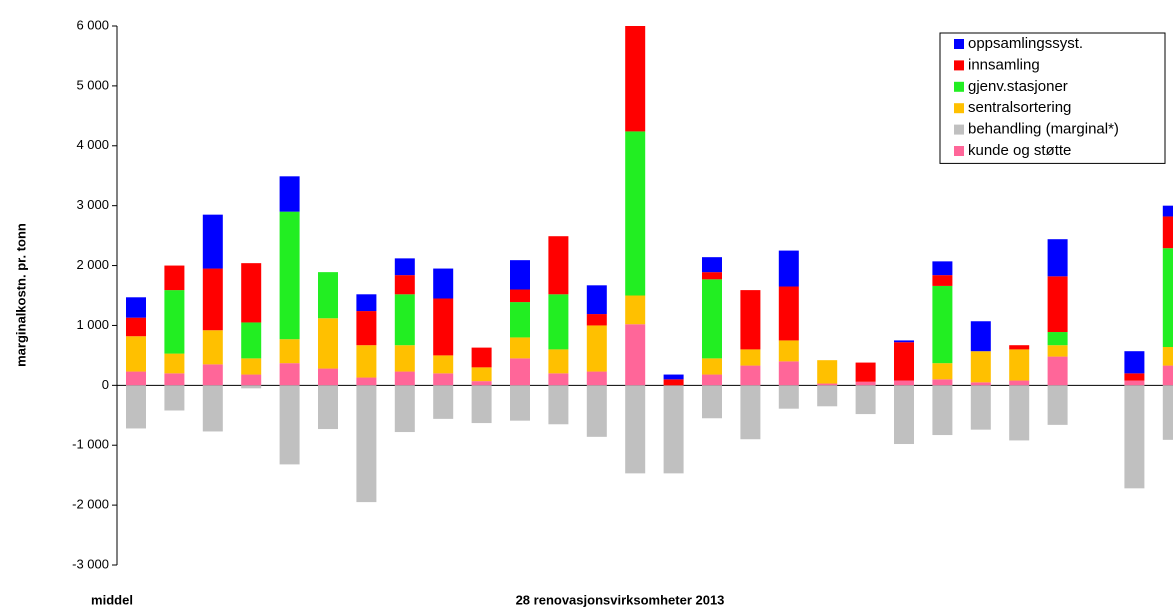 This screenshot has height=608, width=1173. Describe the element at coordinates (1019, 150) in the screenshot. I see `legend-label: kunde og støtte` at that location.